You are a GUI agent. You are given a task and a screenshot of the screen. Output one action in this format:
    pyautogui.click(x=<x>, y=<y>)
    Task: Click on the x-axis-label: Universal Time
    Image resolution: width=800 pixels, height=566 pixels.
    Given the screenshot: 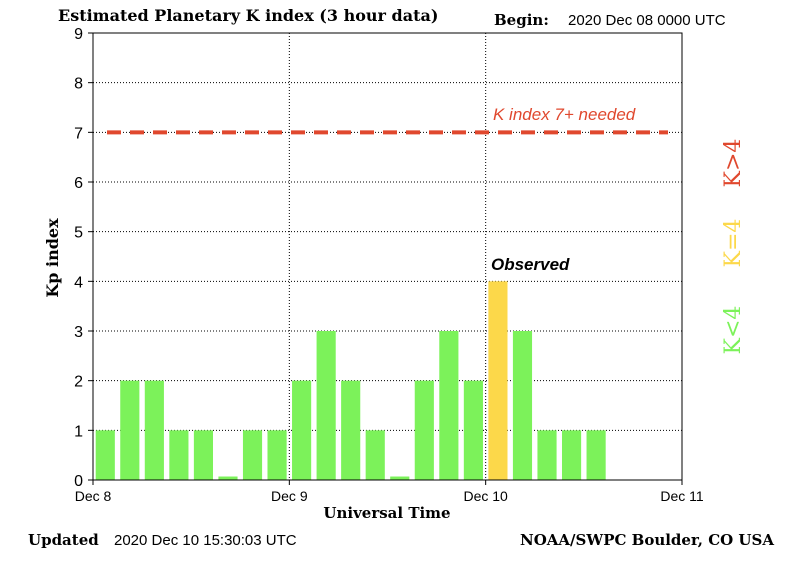 What is the action you would take?
    pyautogui.click(x=386, y=513)
    